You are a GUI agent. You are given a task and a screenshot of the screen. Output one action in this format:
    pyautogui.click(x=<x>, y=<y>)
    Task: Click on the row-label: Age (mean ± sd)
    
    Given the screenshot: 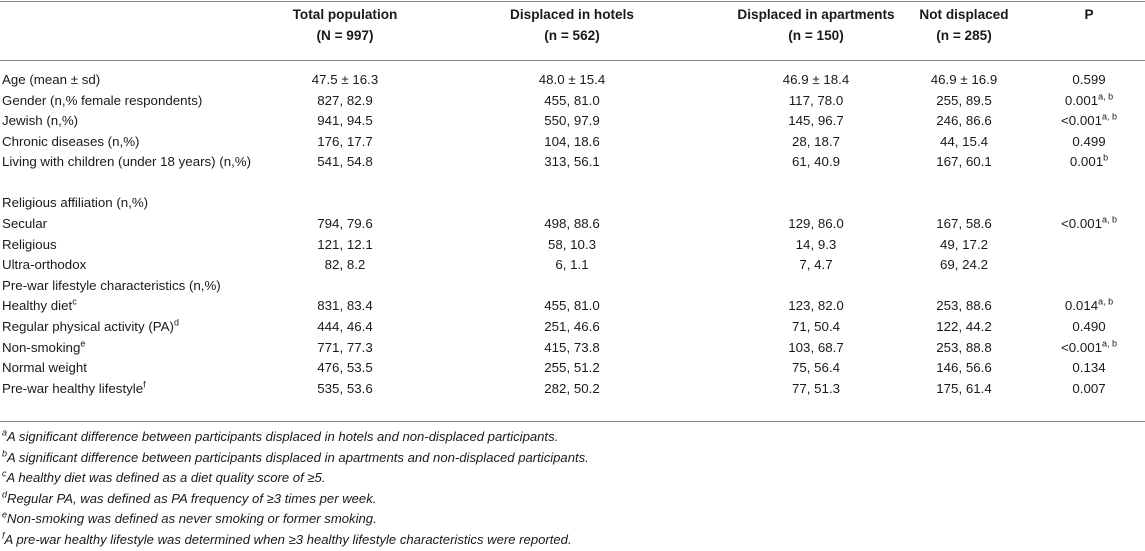 What is the action you would take?
    pyautogui.click(x=142, y=79)
    